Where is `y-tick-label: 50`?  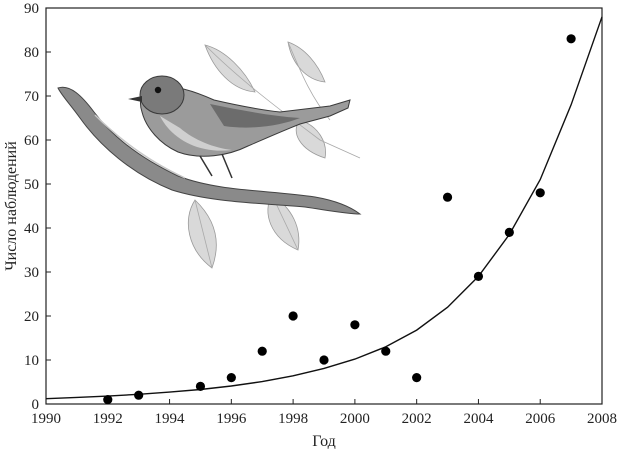 y-tick-label: 50 is located at coordinates (31, 185).